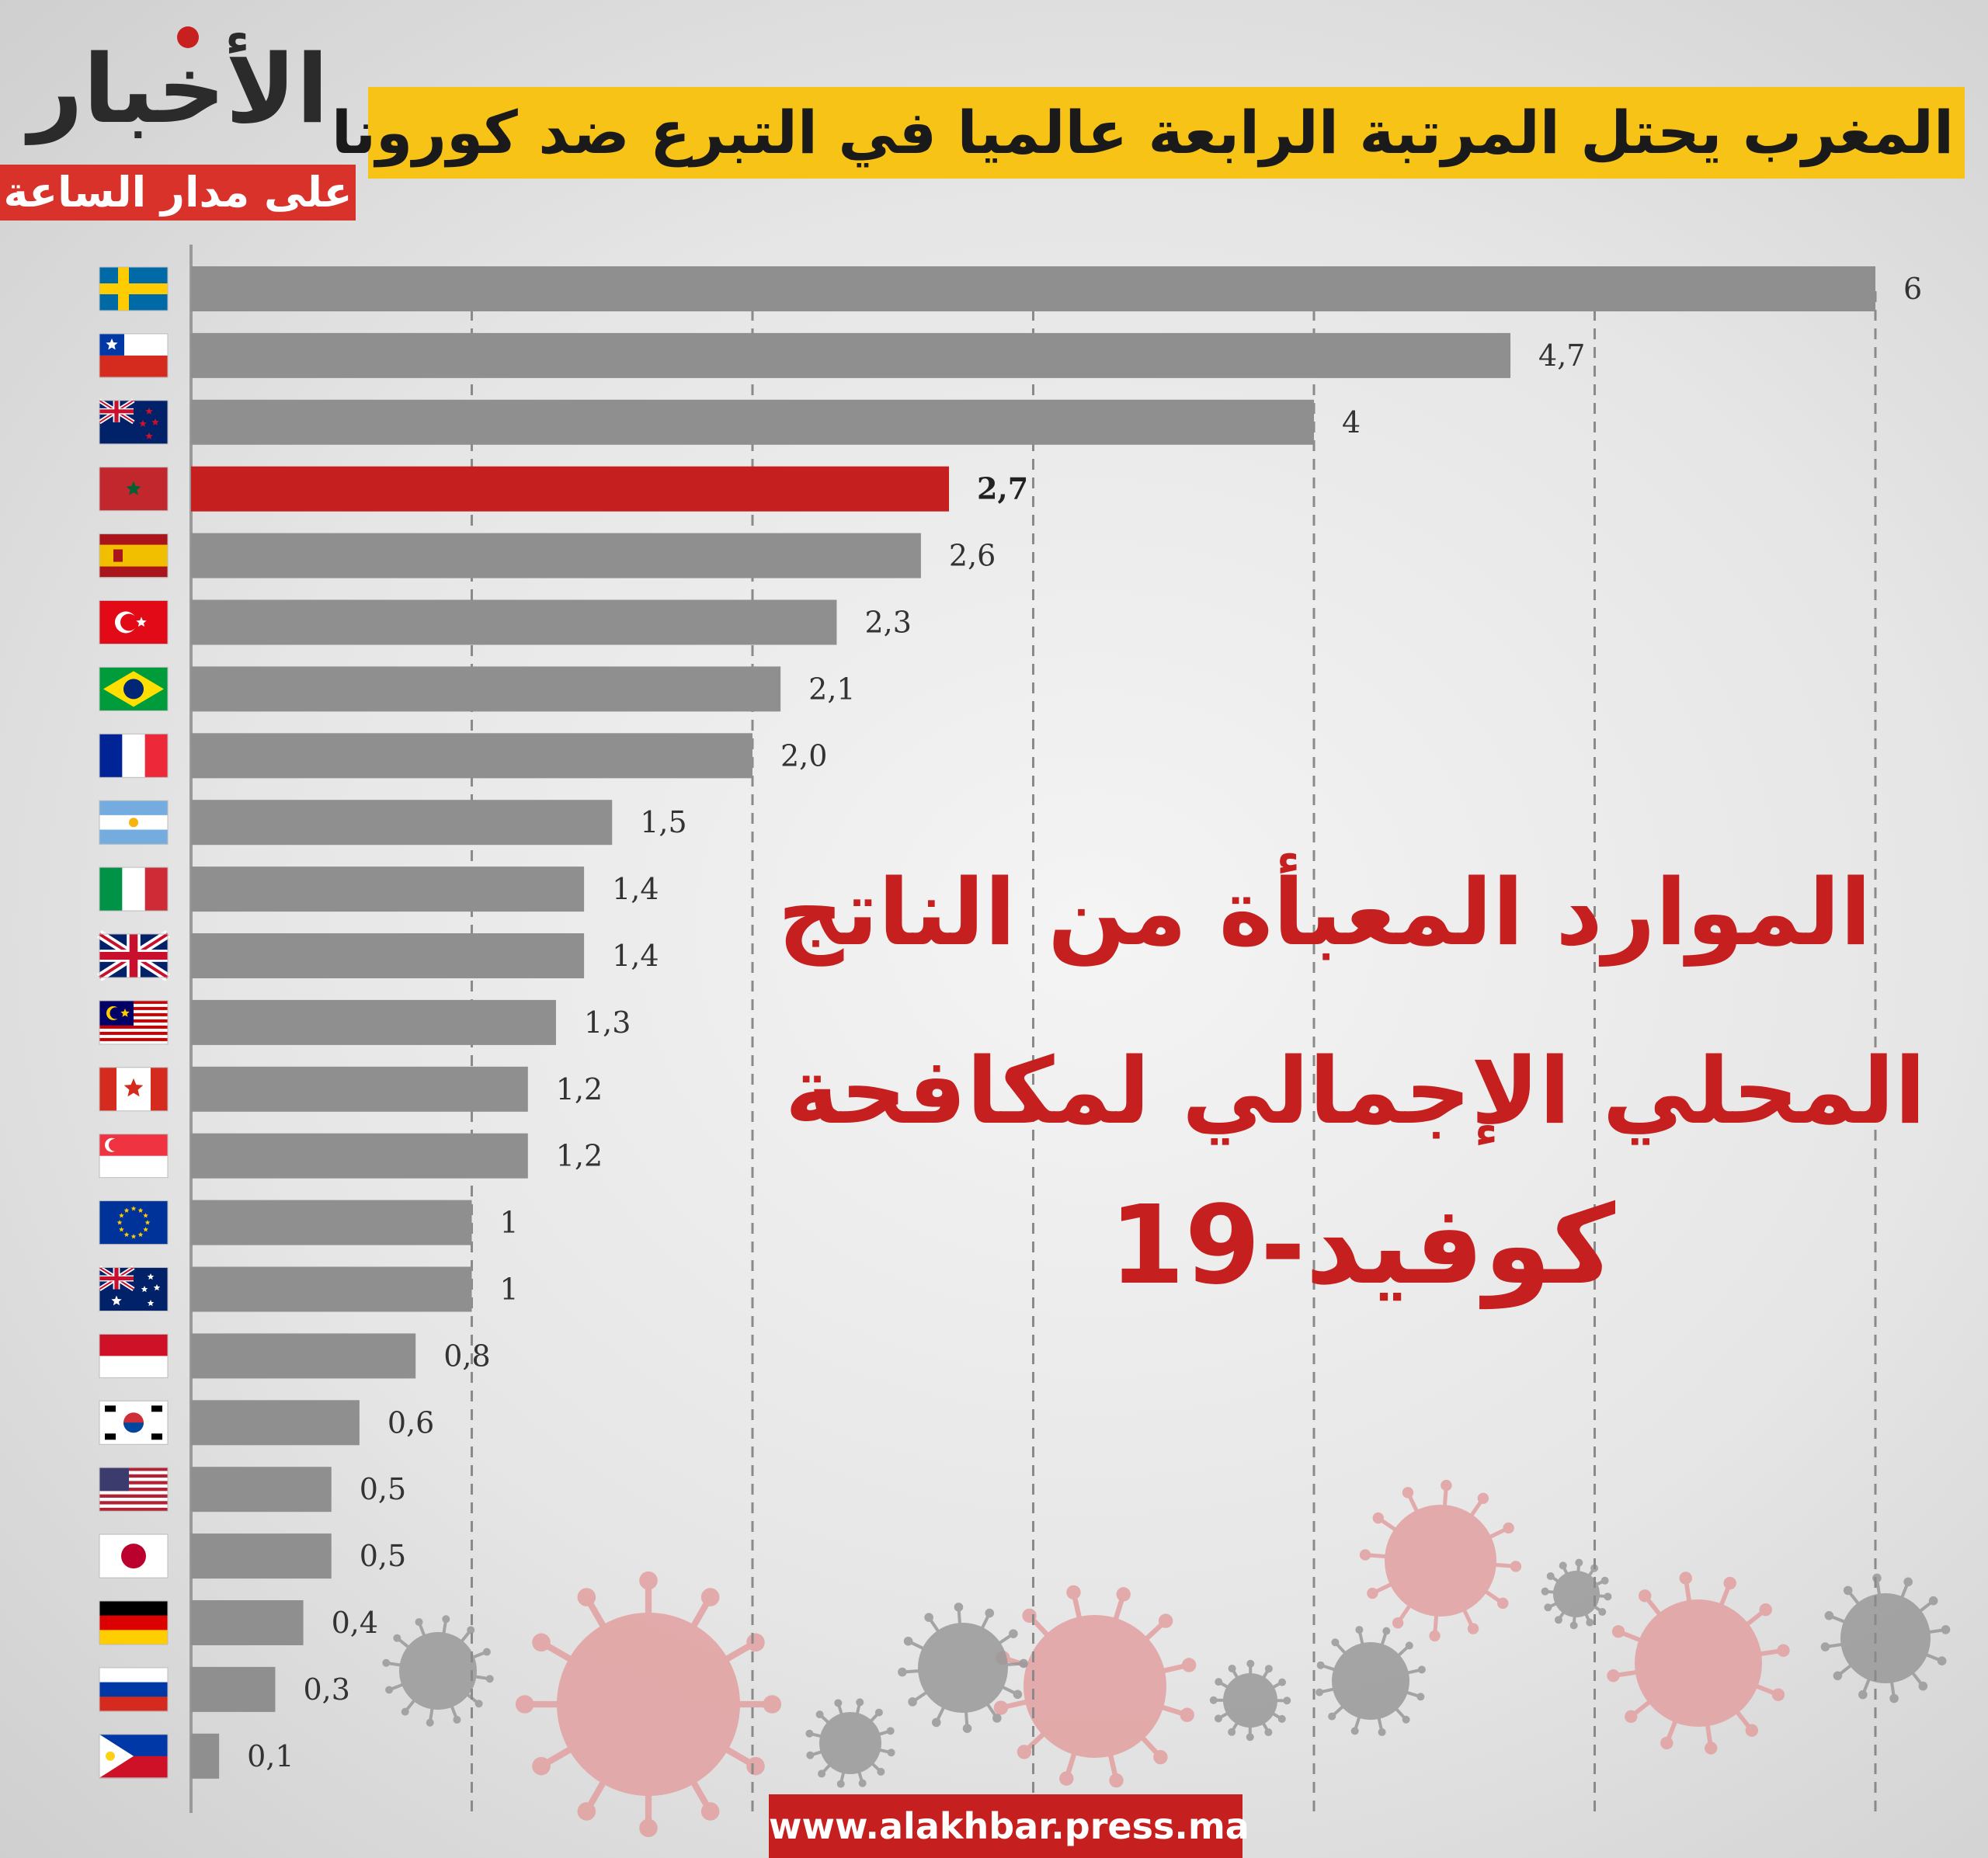 The image size is (1988, 1858). What do you see at coordinates (411, 1422) in the screenshot?
I see `value-label: 0,6` at bounding box center [411, 1422].